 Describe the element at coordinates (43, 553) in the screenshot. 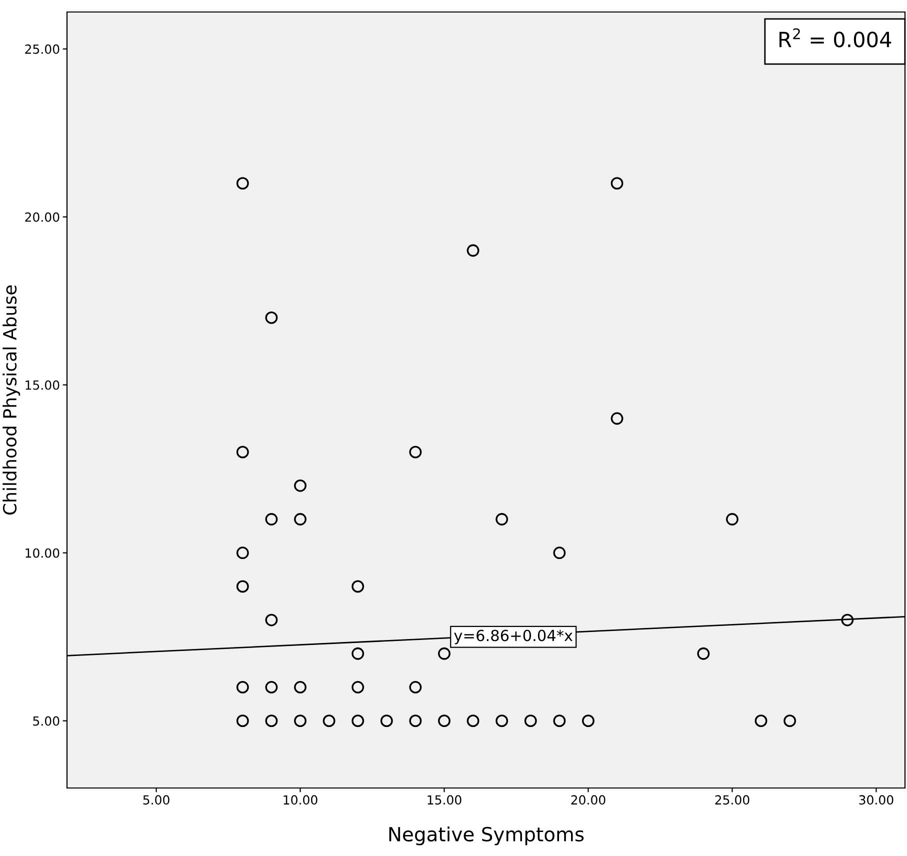

I see `y-tick-label: 10.00` at that location.